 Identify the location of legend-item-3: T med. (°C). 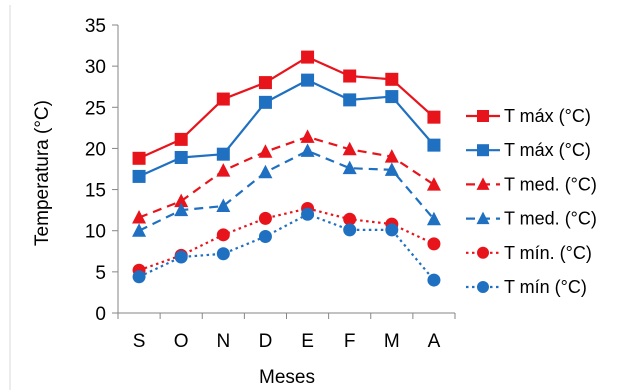
(531, 184).